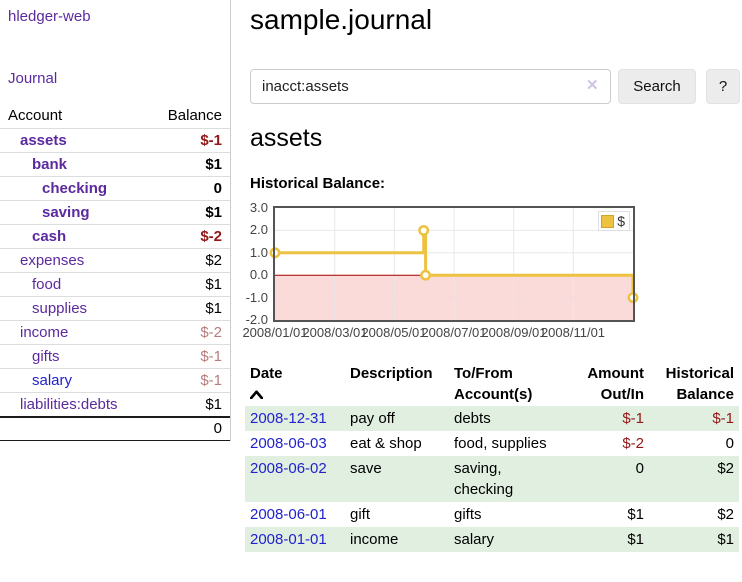 This screenshot has width=742, height=582. Describe the element at coordinates (188, 428) in the screenshot. I see `accounts-total-value: 0` at that location.